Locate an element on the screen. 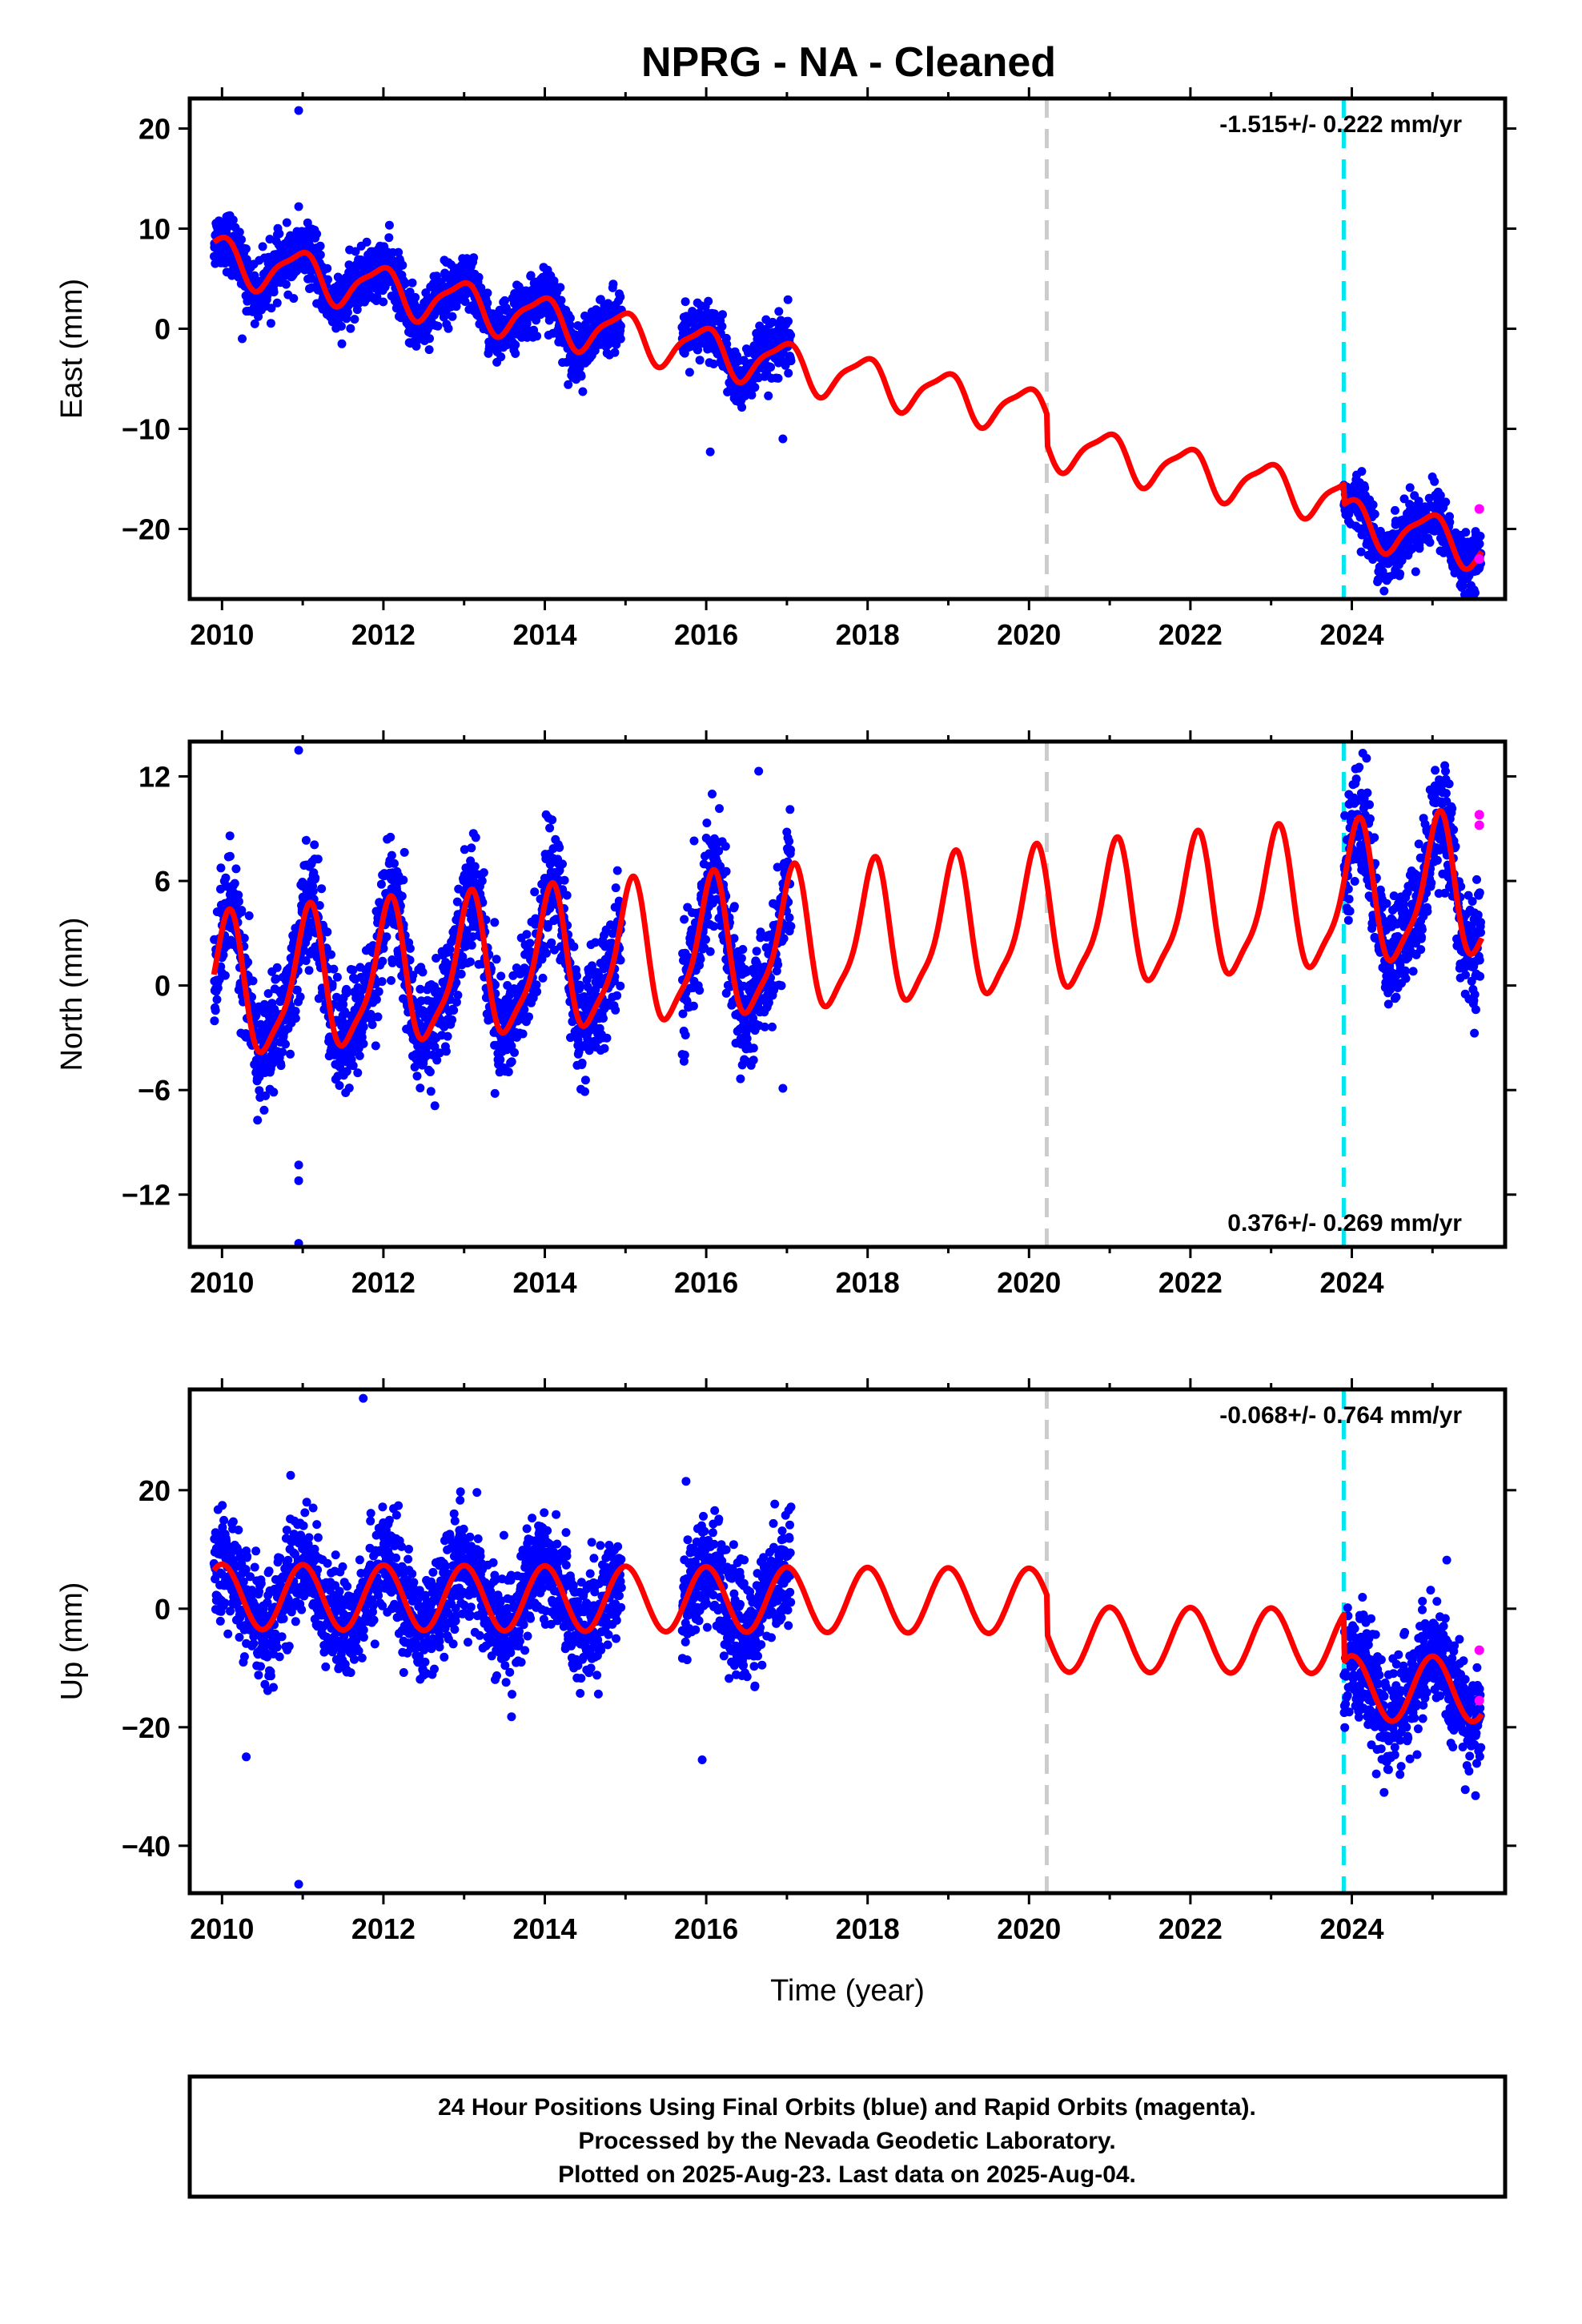 The height and width of the screenshot is (2324, 1582). x-tick-label: 2022 is located at coordinates (1191, 634).